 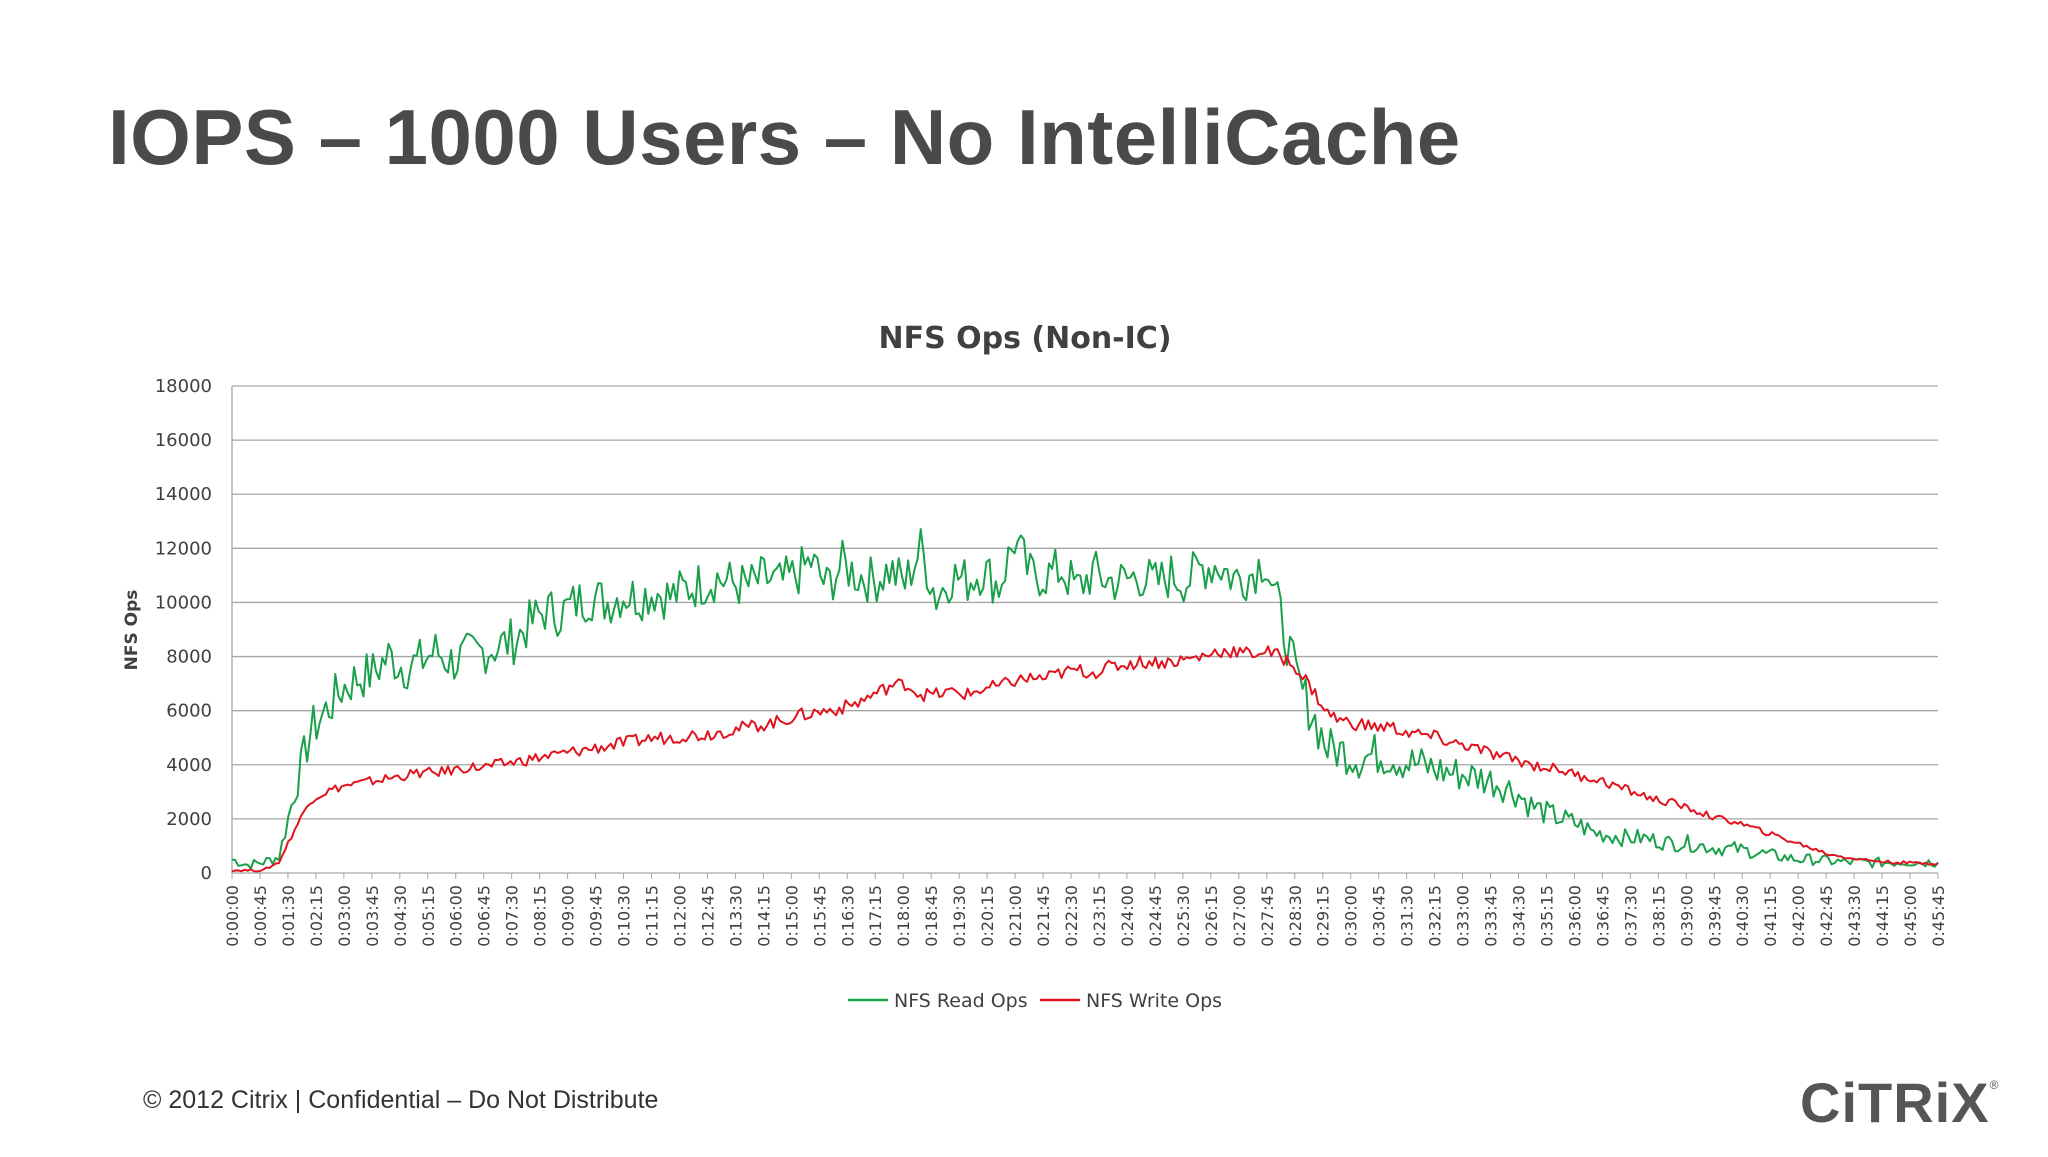 I want to click on x-tick-label: 0:33:45, so click(x=1491, y=916).